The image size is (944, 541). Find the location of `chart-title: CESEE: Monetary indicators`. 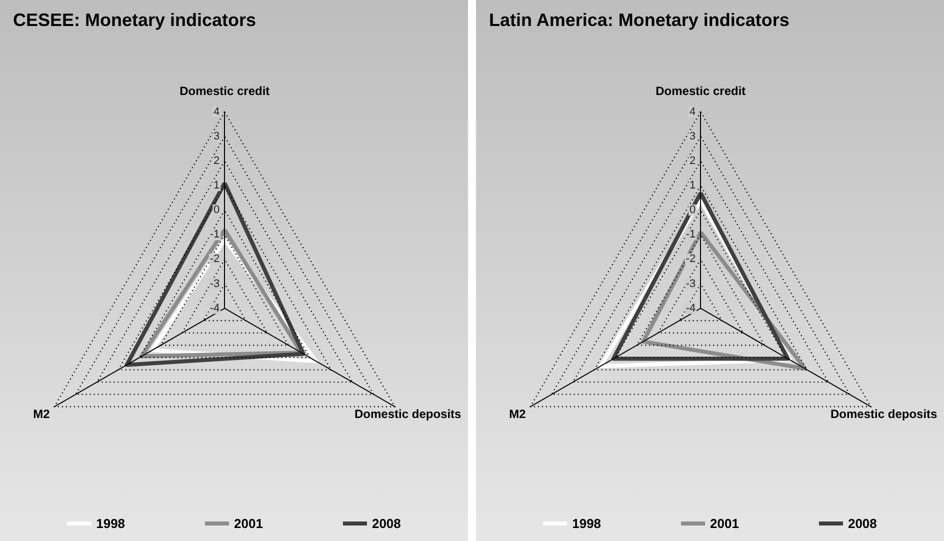

chart-title: CESEE: Monetary indicators is located at coordinates (134, 20).